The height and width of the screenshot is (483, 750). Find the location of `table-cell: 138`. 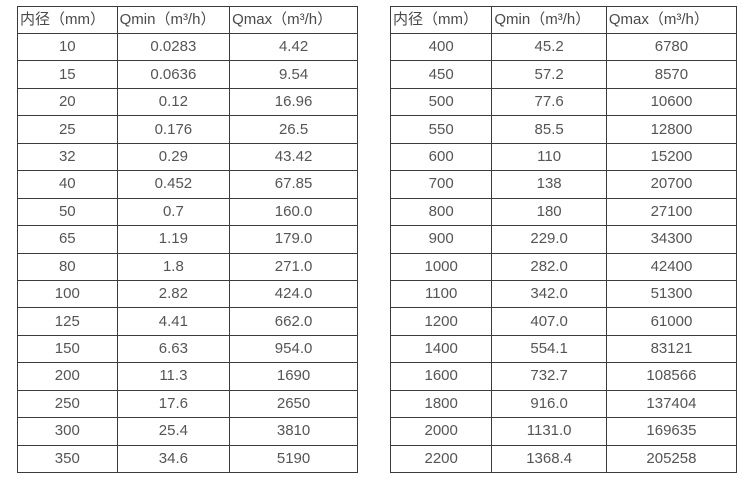

table-cell: 138 is located at coordinates (549, 184).